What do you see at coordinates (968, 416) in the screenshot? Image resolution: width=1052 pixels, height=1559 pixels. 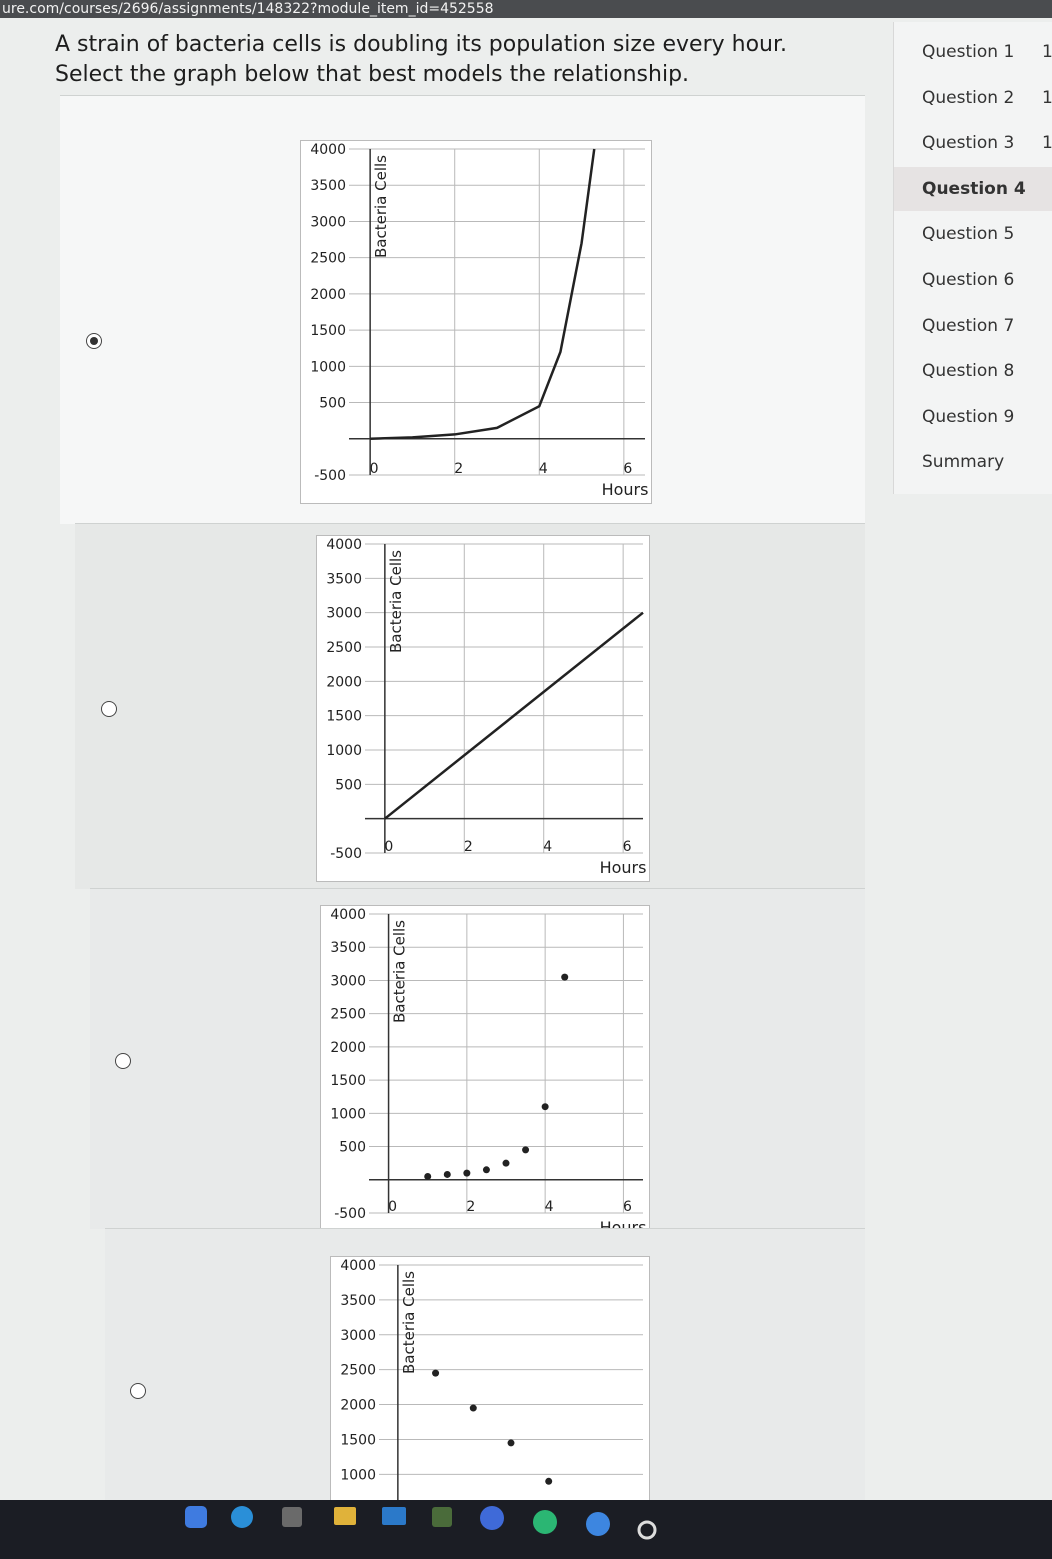 I see `nav-label: Question 9` at bounding box center [968, 416].